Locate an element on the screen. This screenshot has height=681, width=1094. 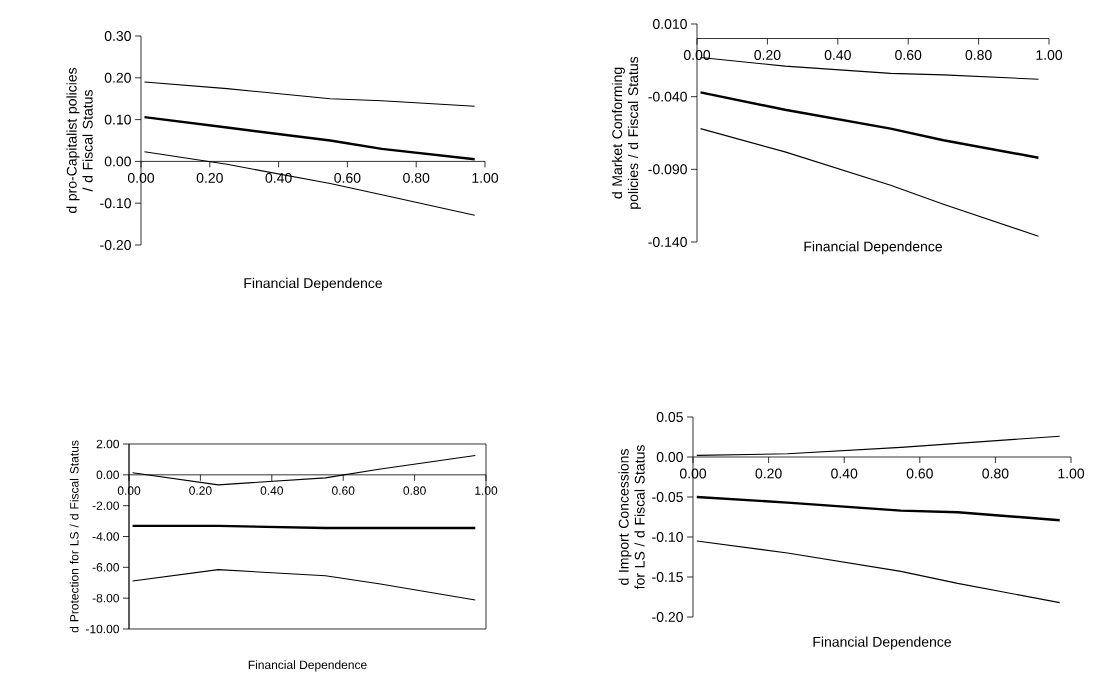
y-tick-label: -4.00 is located at coordinates (106, 536).